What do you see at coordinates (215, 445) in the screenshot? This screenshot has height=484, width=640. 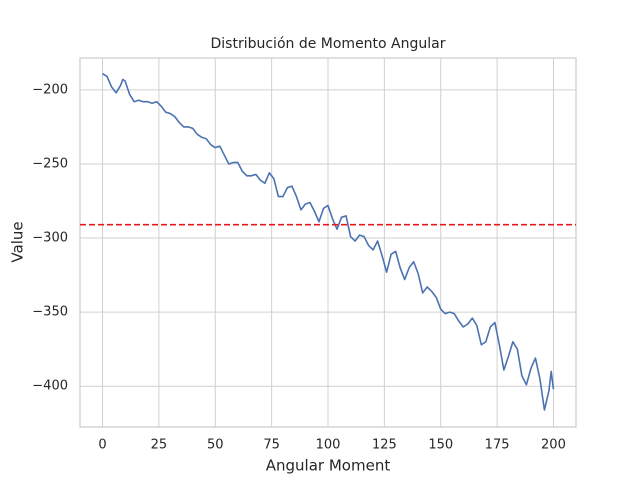 I see `x-tick-label: 50` at bounding box center [215, 445].